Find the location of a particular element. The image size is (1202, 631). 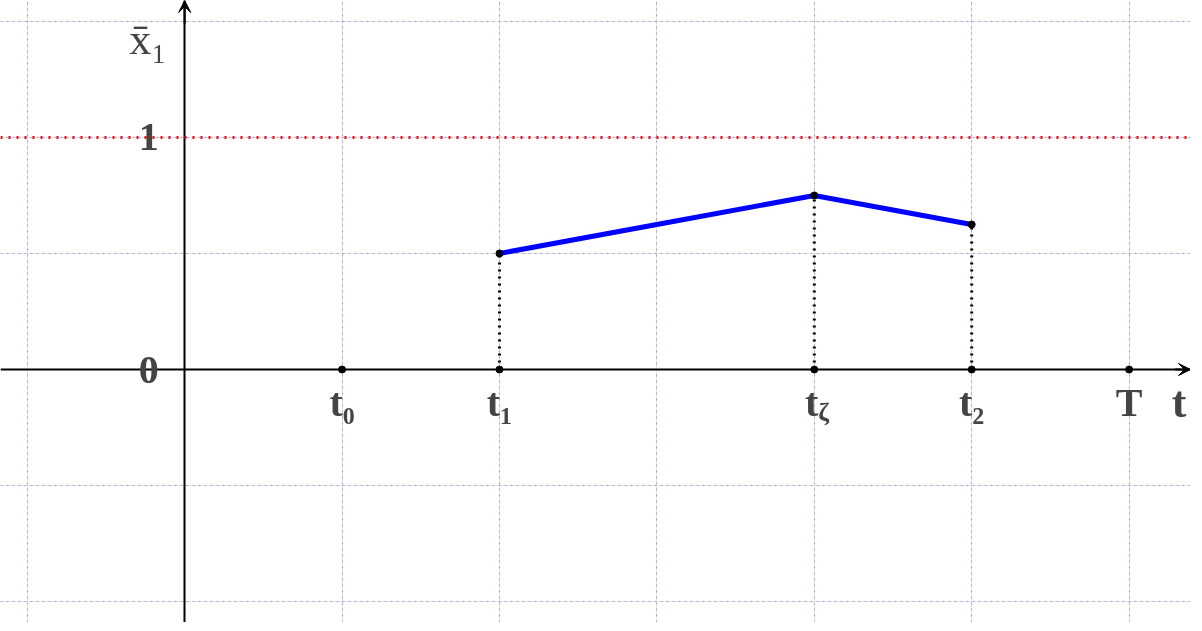

x-tick-label: t₂ is located at coordinates (972, 402).